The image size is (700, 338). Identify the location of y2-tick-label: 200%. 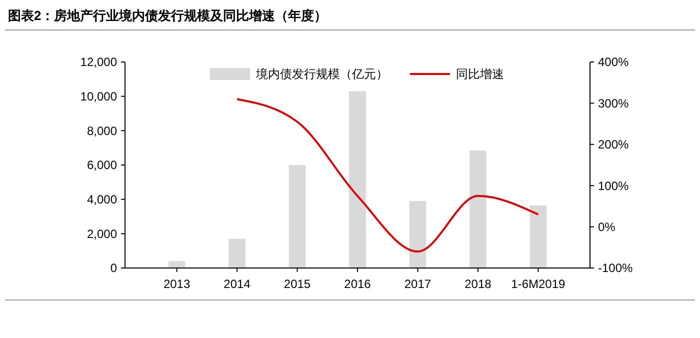
(614, 145).